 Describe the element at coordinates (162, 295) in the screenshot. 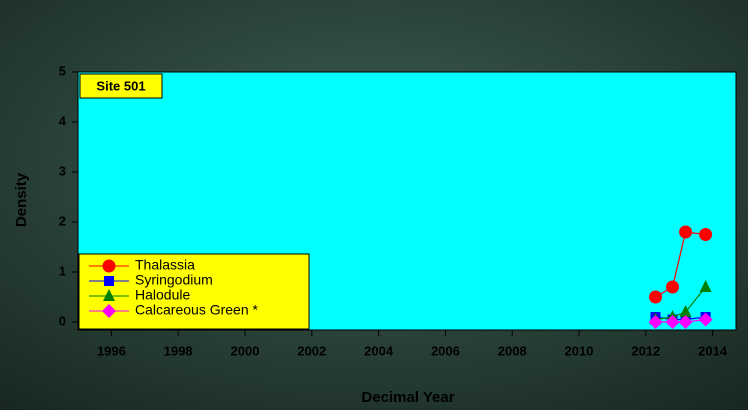

I see `legend-label: Halodule` at that location.